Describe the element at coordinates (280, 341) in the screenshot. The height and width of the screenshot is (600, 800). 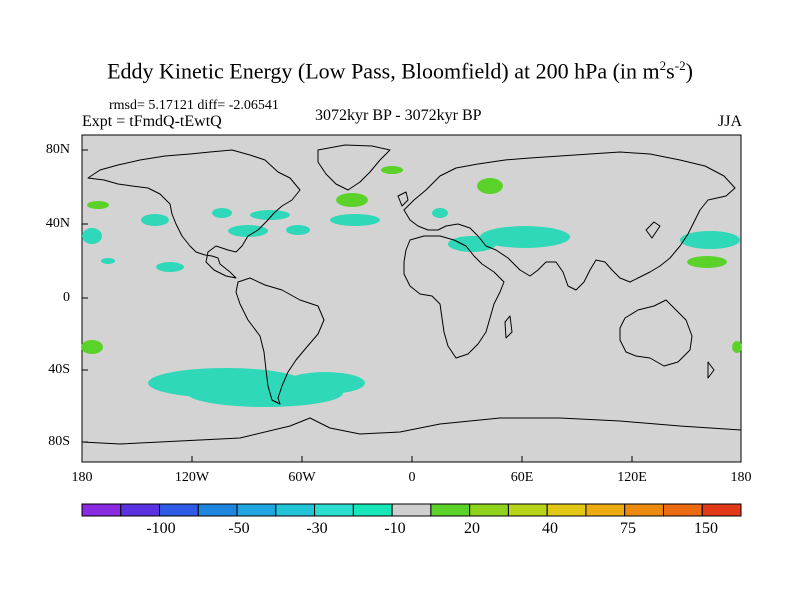
I see `south-america-coast` at that location.